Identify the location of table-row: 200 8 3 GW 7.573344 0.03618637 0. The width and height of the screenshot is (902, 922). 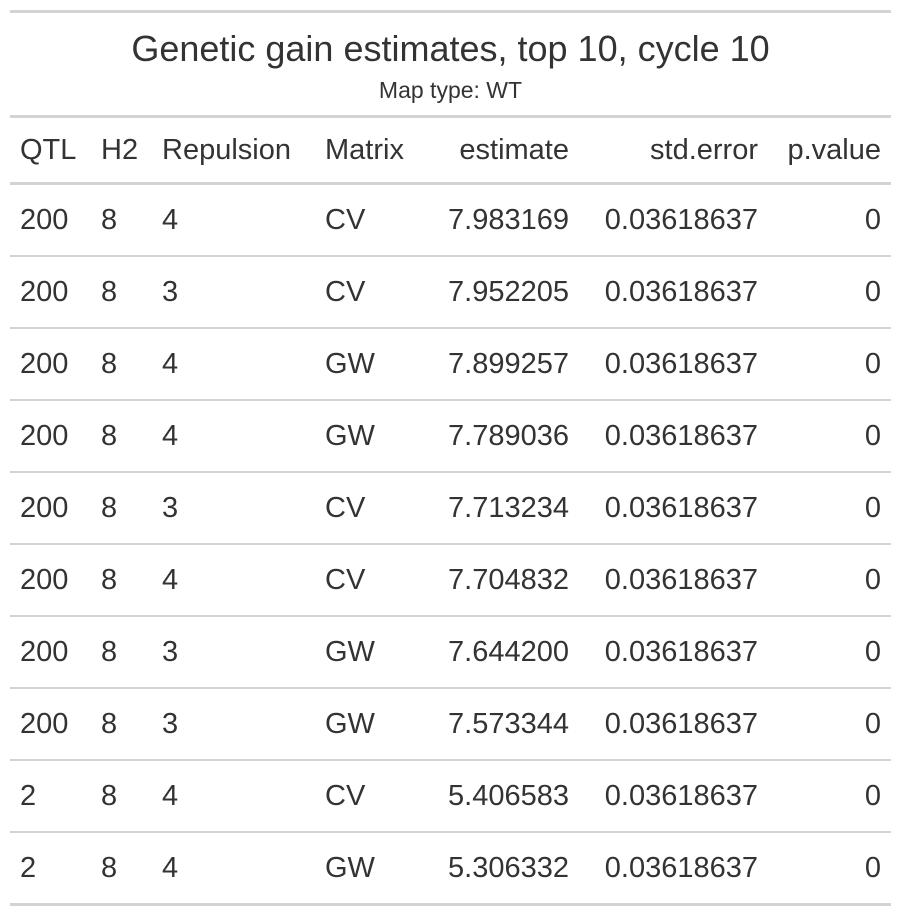
(450, 724).